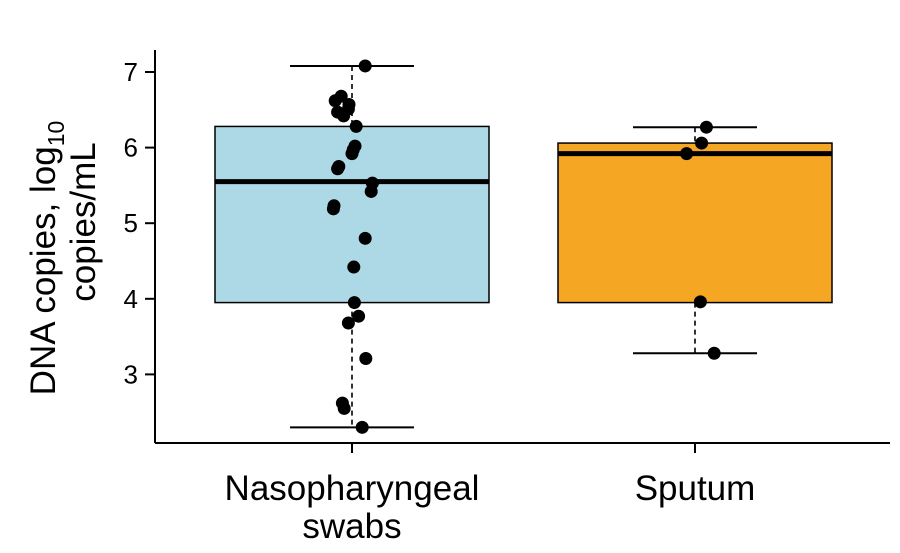 This screenshot has height=553, width=900. I want to click on y-tick-label: 6, so click(131, 148).